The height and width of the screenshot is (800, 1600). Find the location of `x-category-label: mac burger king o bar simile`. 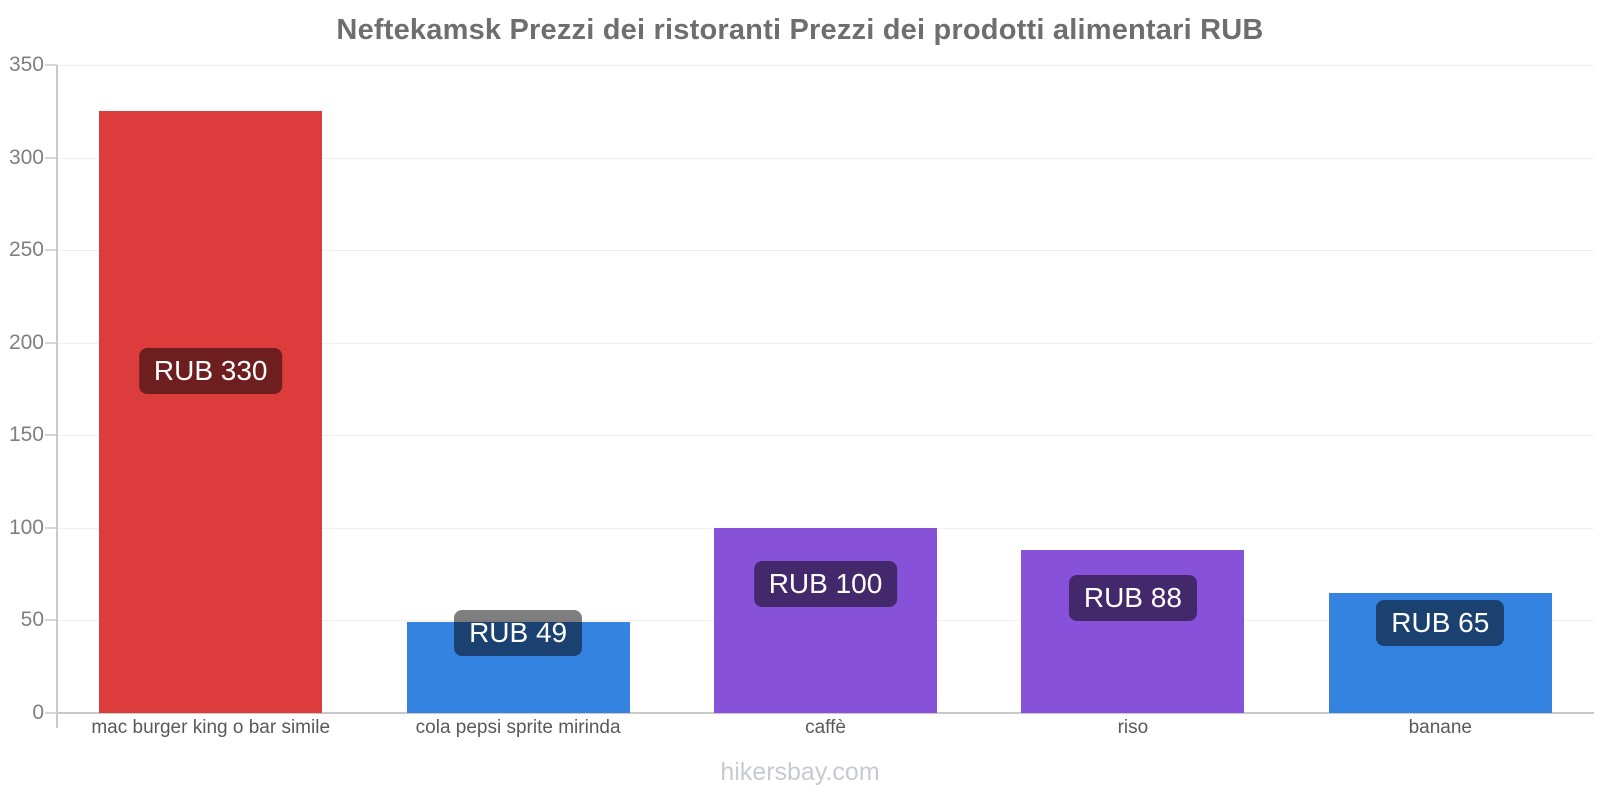

x-category-label: mac burger king o bar simile is located at coordinates (211, 727).